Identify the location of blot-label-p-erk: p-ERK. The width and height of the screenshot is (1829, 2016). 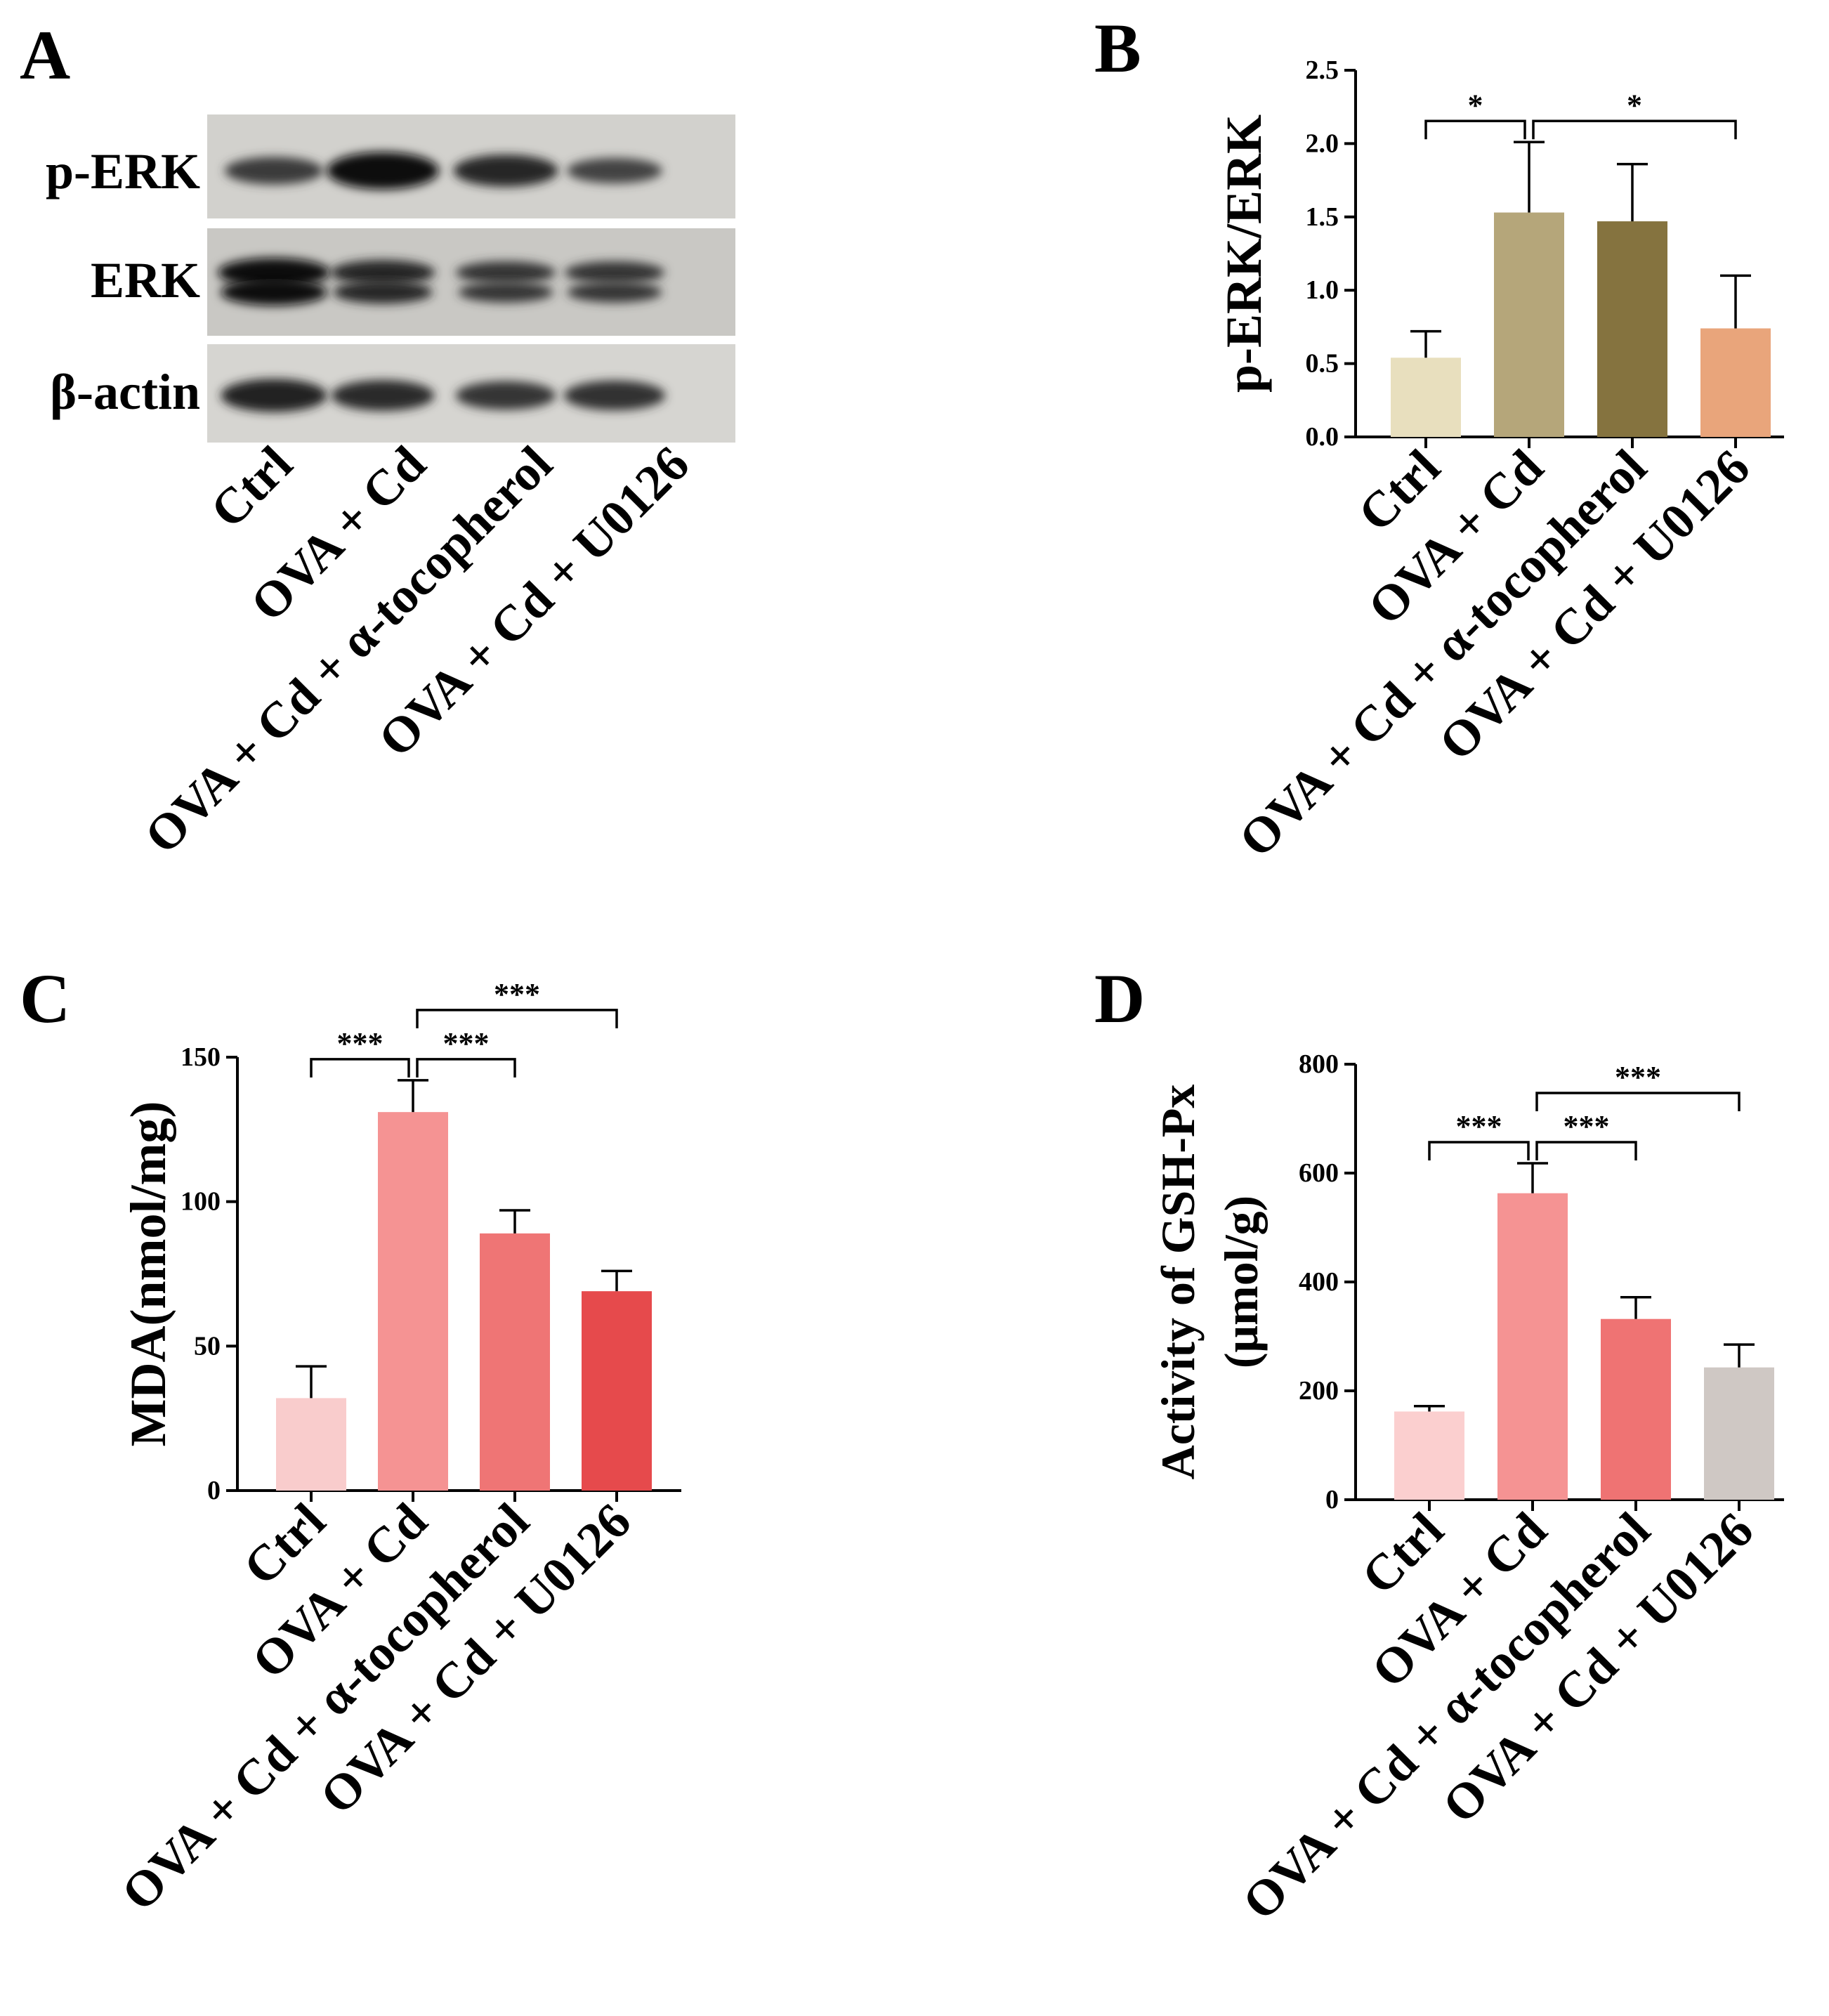
(123, 171).